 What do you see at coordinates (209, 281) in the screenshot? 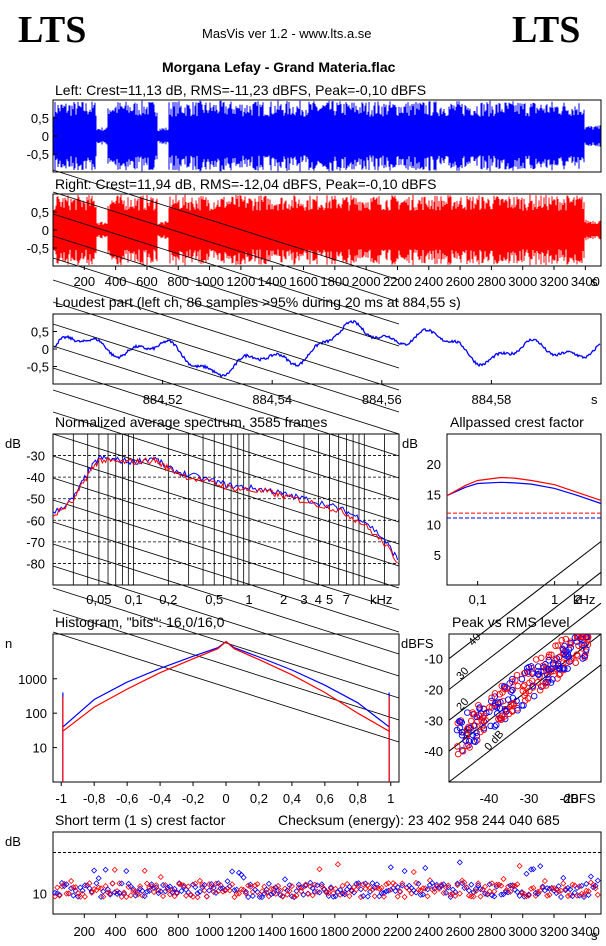
I see `waveform-xtick-label: 1000` at bounding box center [209, 281].